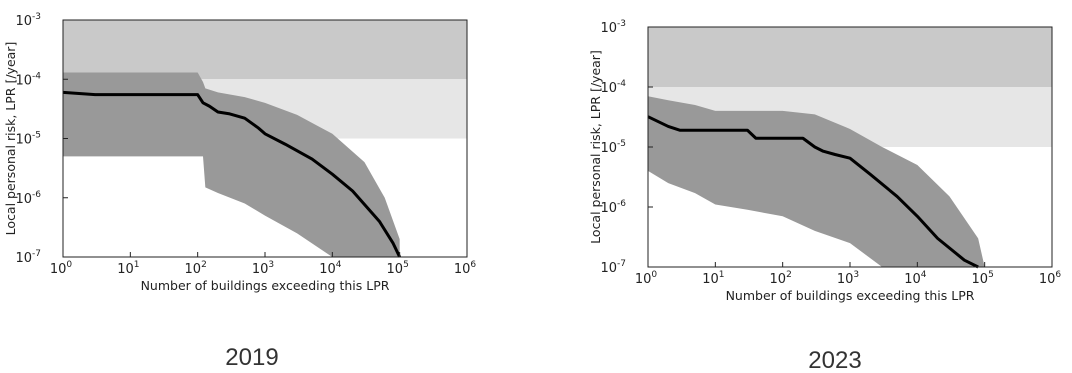 The height and width of the screenshot is (373, 1072). Describe the element at coordinates (251, 357) in the screenshot. I see `year-caption: 2019` at that location.